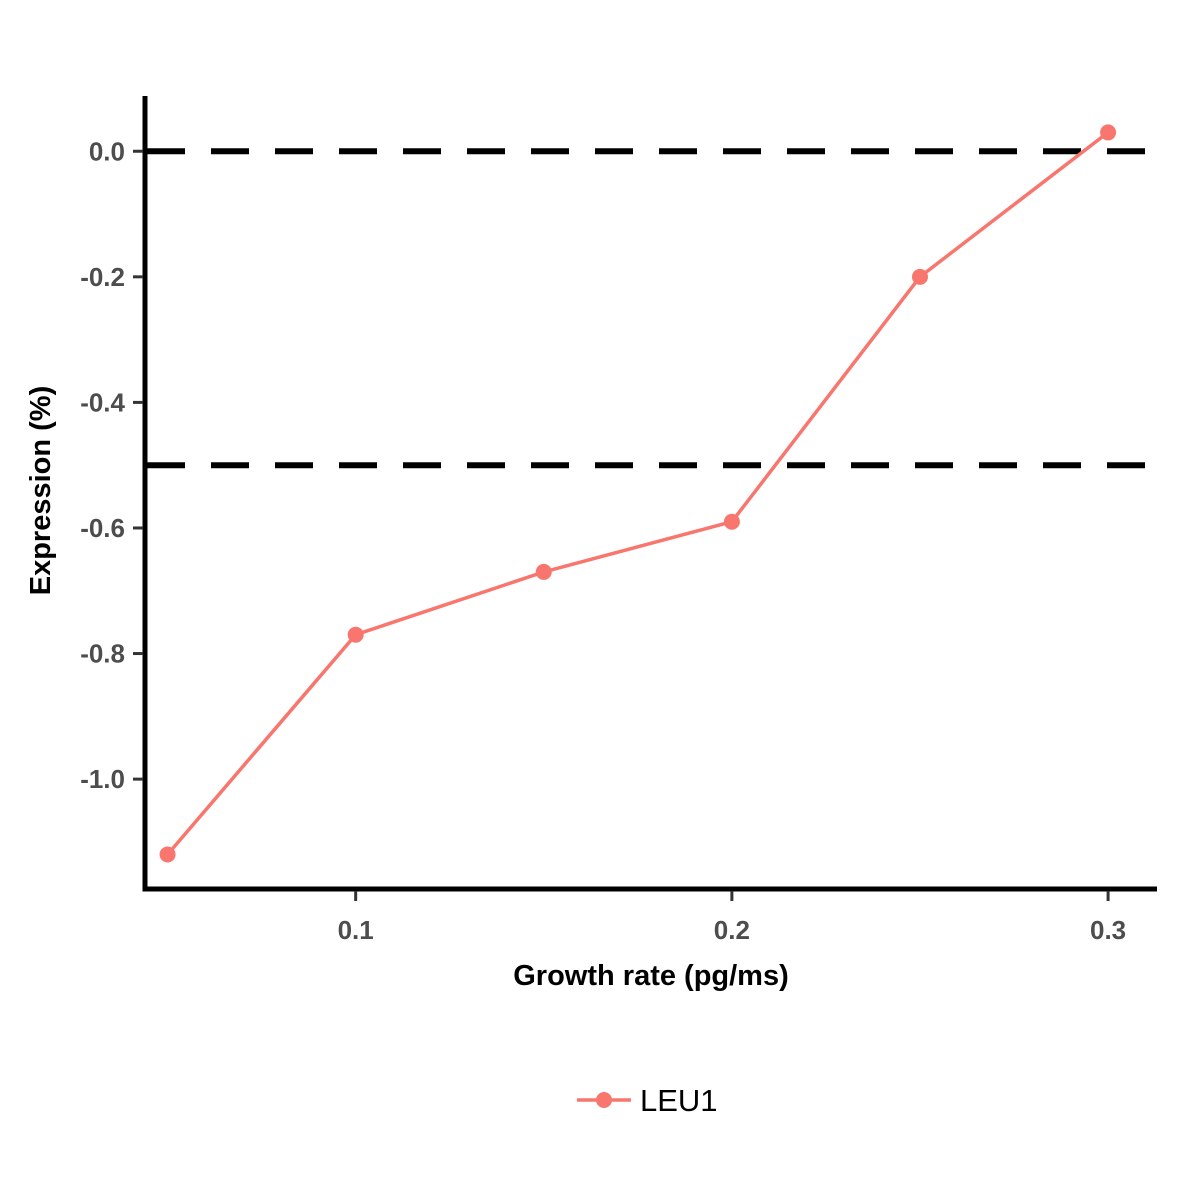 This screenshot has height=1181, width=1181. What do you see at coordinates (1108, 930) in the screenshot?
I see `x-tick-label: 0.3` at bounding box center [1108, 930].